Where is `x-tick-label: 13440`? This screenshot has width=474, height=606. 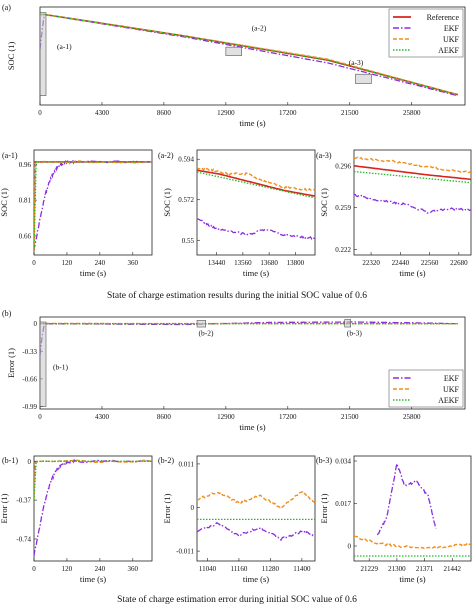
x-tick-label: 13440 is located at coordinates (217, 263).